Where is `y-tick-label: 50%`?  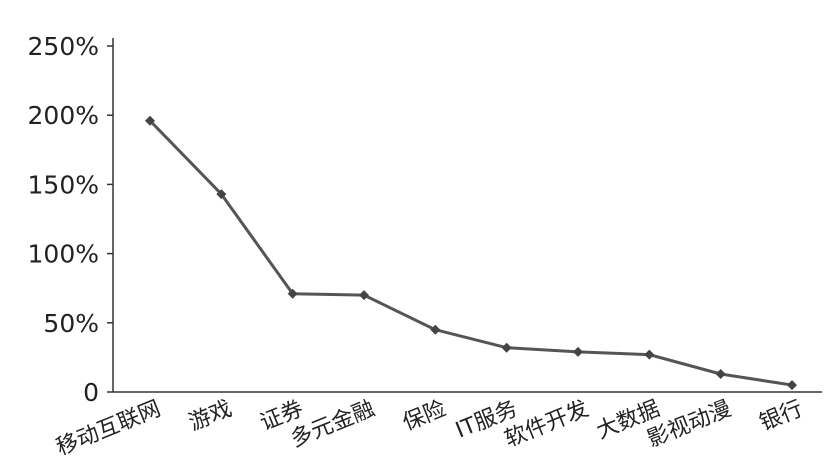
y-tick-label: 50% is located at coordinates (71, 323).